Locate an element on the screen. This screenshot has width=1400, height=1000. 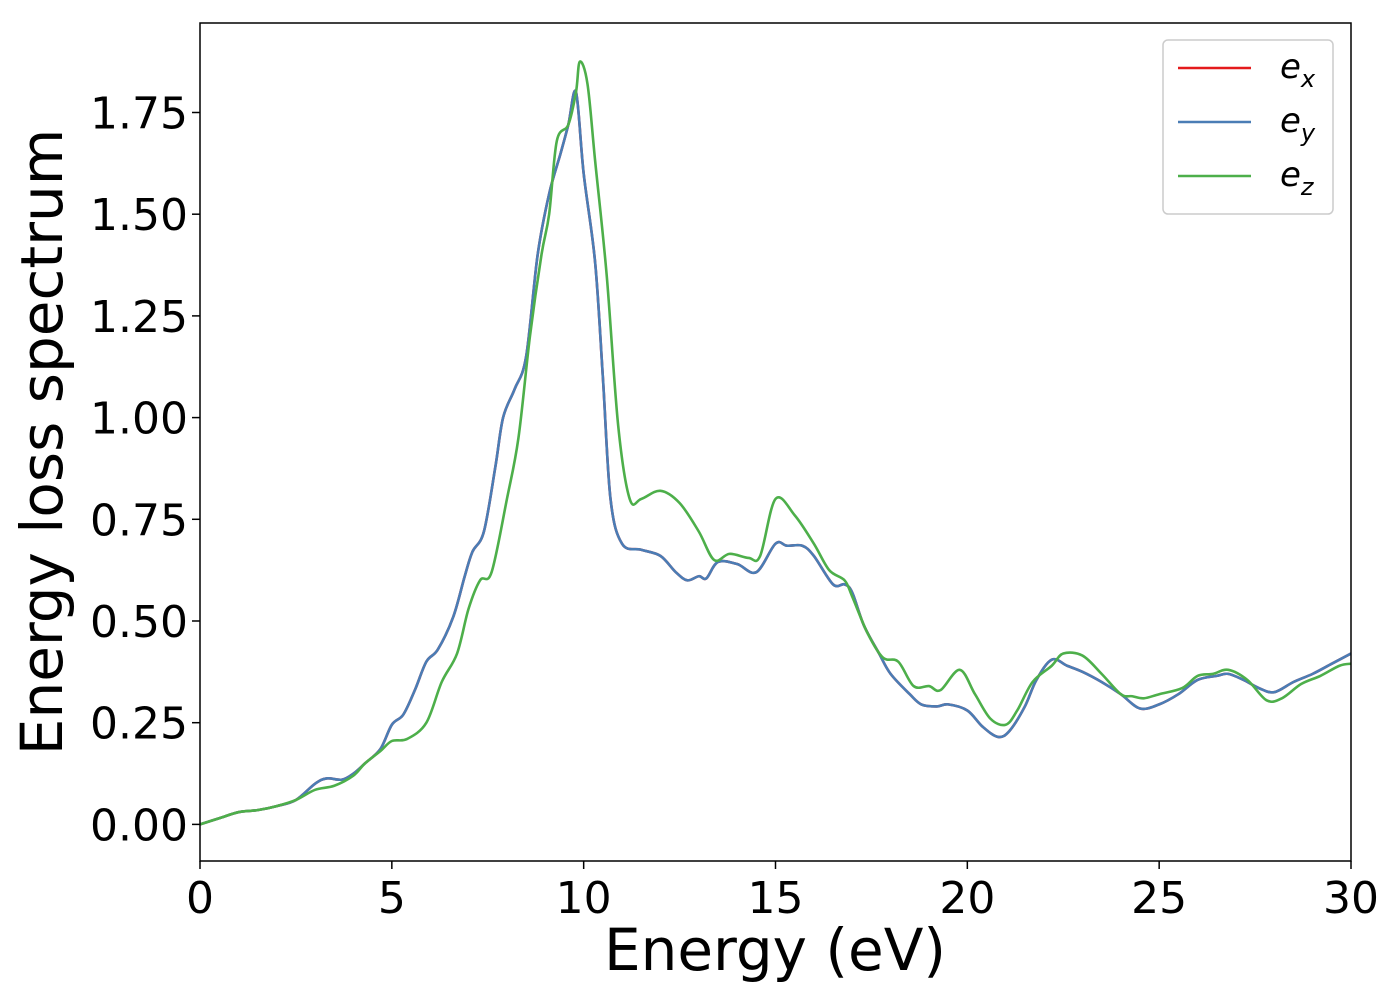
x-tick-label: 25 is located at coordinates (1159, 898).